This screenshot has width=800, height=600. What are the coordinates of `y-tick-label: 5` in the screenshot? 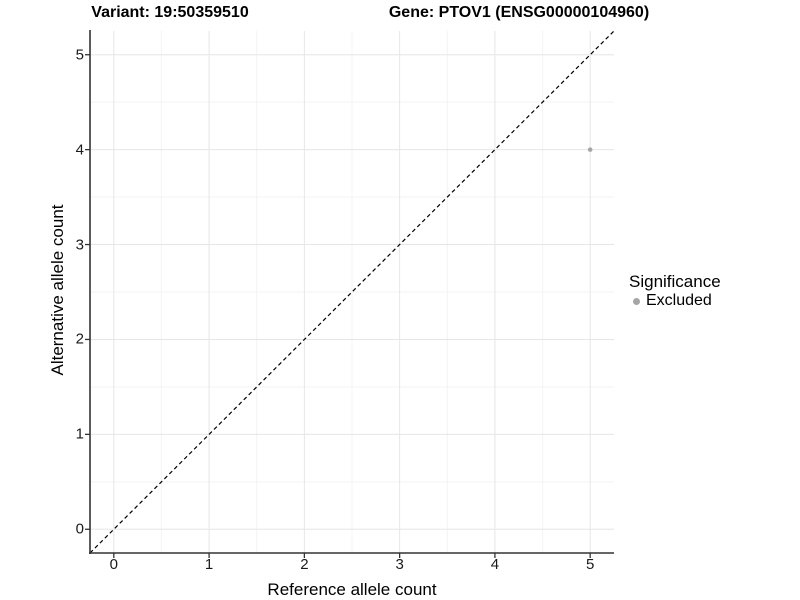 It's located at (79, 55).